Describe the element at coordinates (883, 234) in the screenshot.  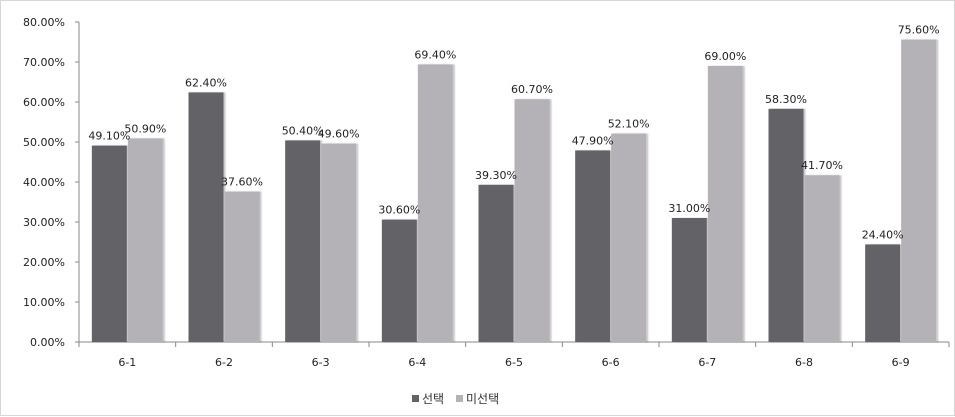
I see `data-label: 24.40%` at that location.